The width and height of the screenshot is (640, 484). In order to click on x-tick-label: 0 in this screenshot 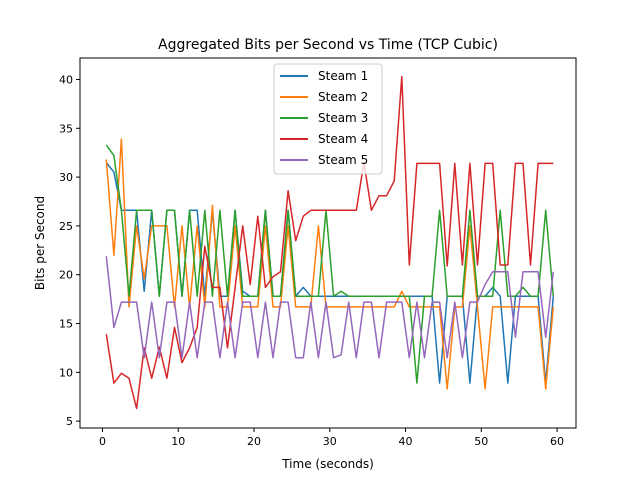, I will do `click(102, 441)`.